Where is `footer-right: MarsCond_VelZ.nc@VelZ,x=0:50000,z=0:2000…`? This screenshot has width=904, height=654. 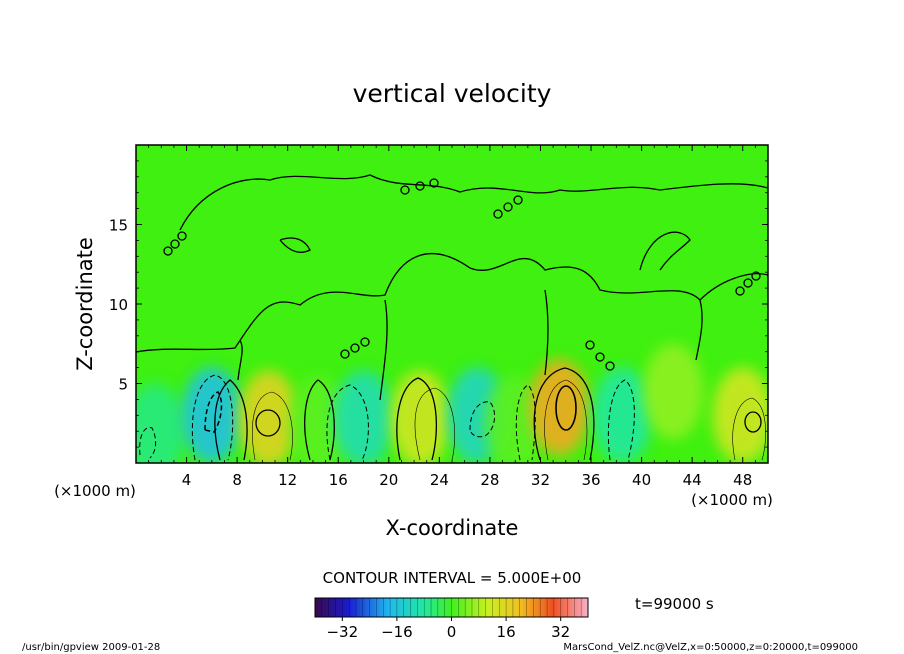
footer-right: MarsCond_VelZ.nc@VelZ,x=0:50000,z=0:2000… is located at coordinates (710, 647).